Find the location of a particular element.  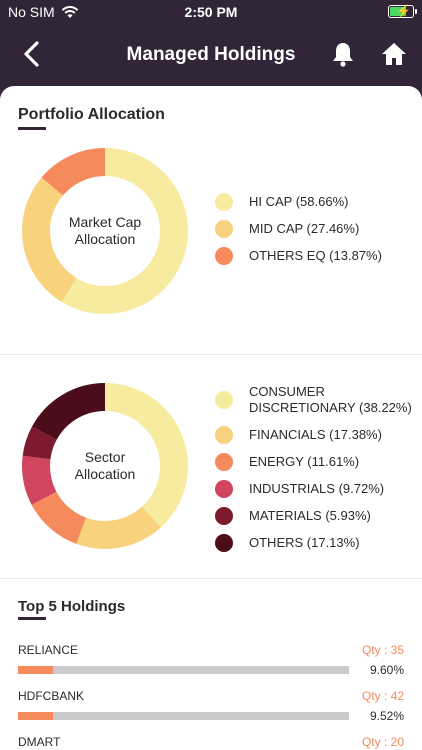

status-left: No SIM is located at coordinates (43, 12).